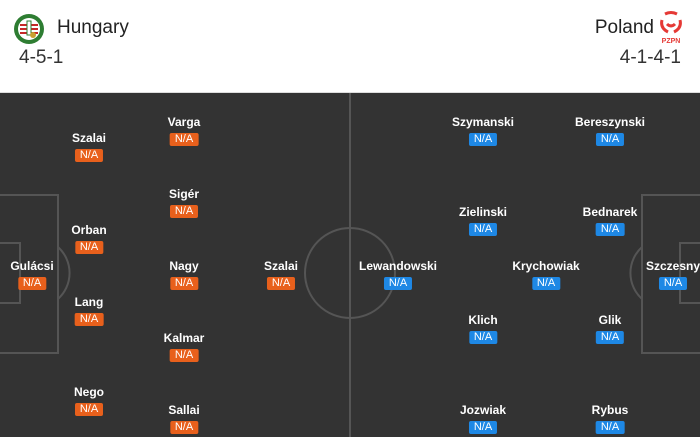 The image size is (700, 437). Describe the element at coordinates (483, 221) in the screenshot. I see `away-player: Zielinski N/A` at that location.